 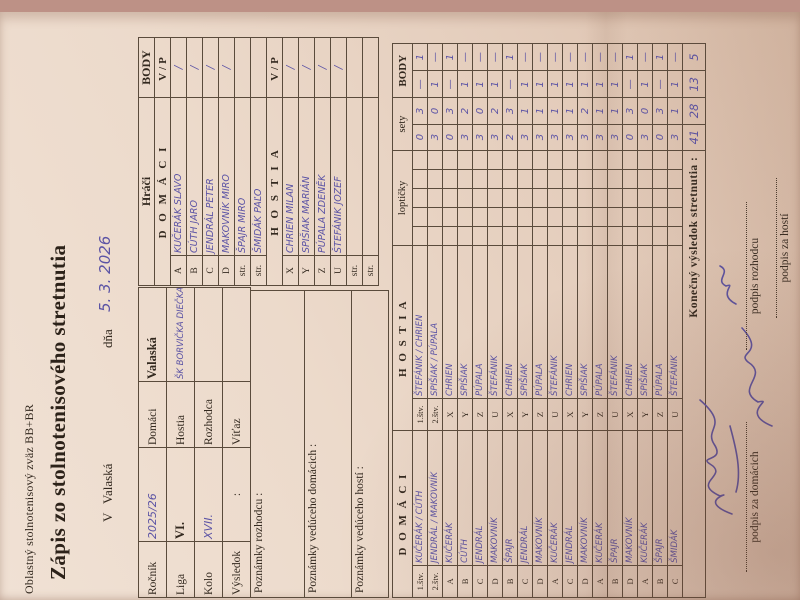 What do you see at coordinates (495, 498) in the screenshot?
I see `match-home-name: MAKOVNÍK` at bounding box center [495, 498].